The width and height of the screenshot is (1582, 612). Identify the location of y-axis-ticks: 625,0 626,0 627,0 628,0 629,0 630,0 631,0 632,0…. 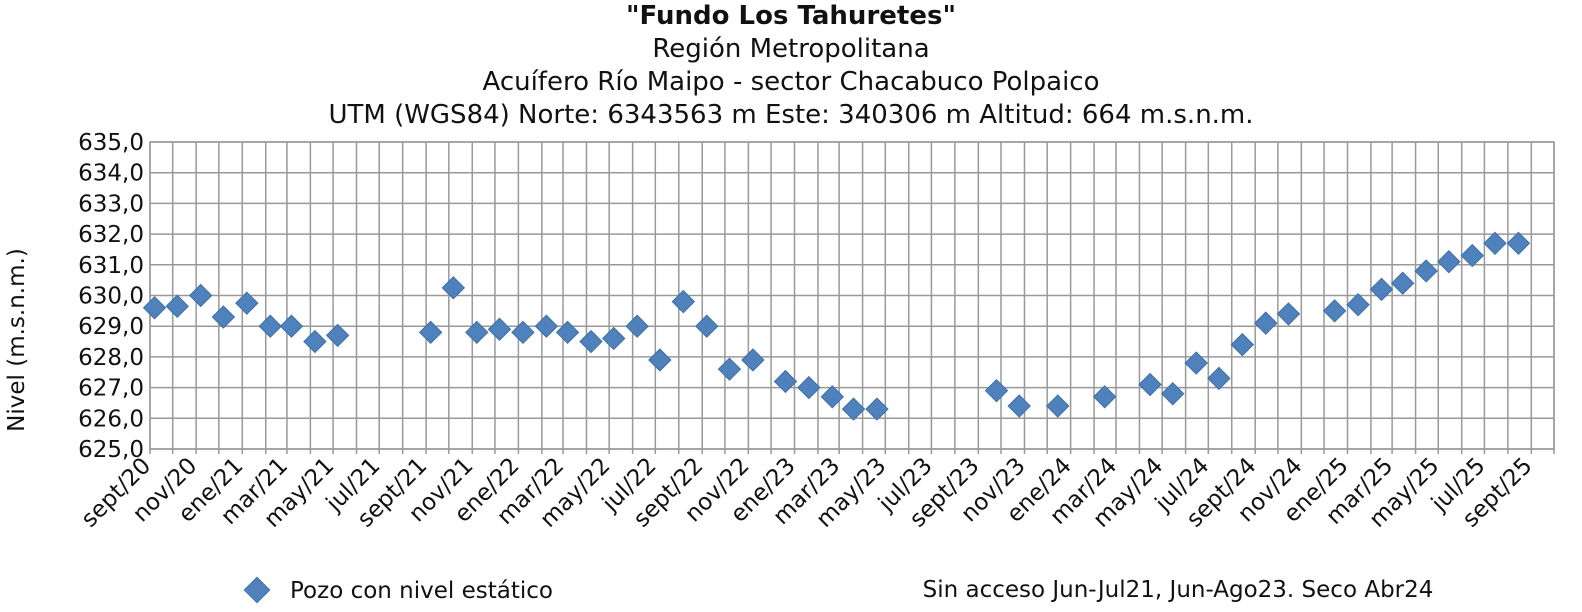
(111, 296).